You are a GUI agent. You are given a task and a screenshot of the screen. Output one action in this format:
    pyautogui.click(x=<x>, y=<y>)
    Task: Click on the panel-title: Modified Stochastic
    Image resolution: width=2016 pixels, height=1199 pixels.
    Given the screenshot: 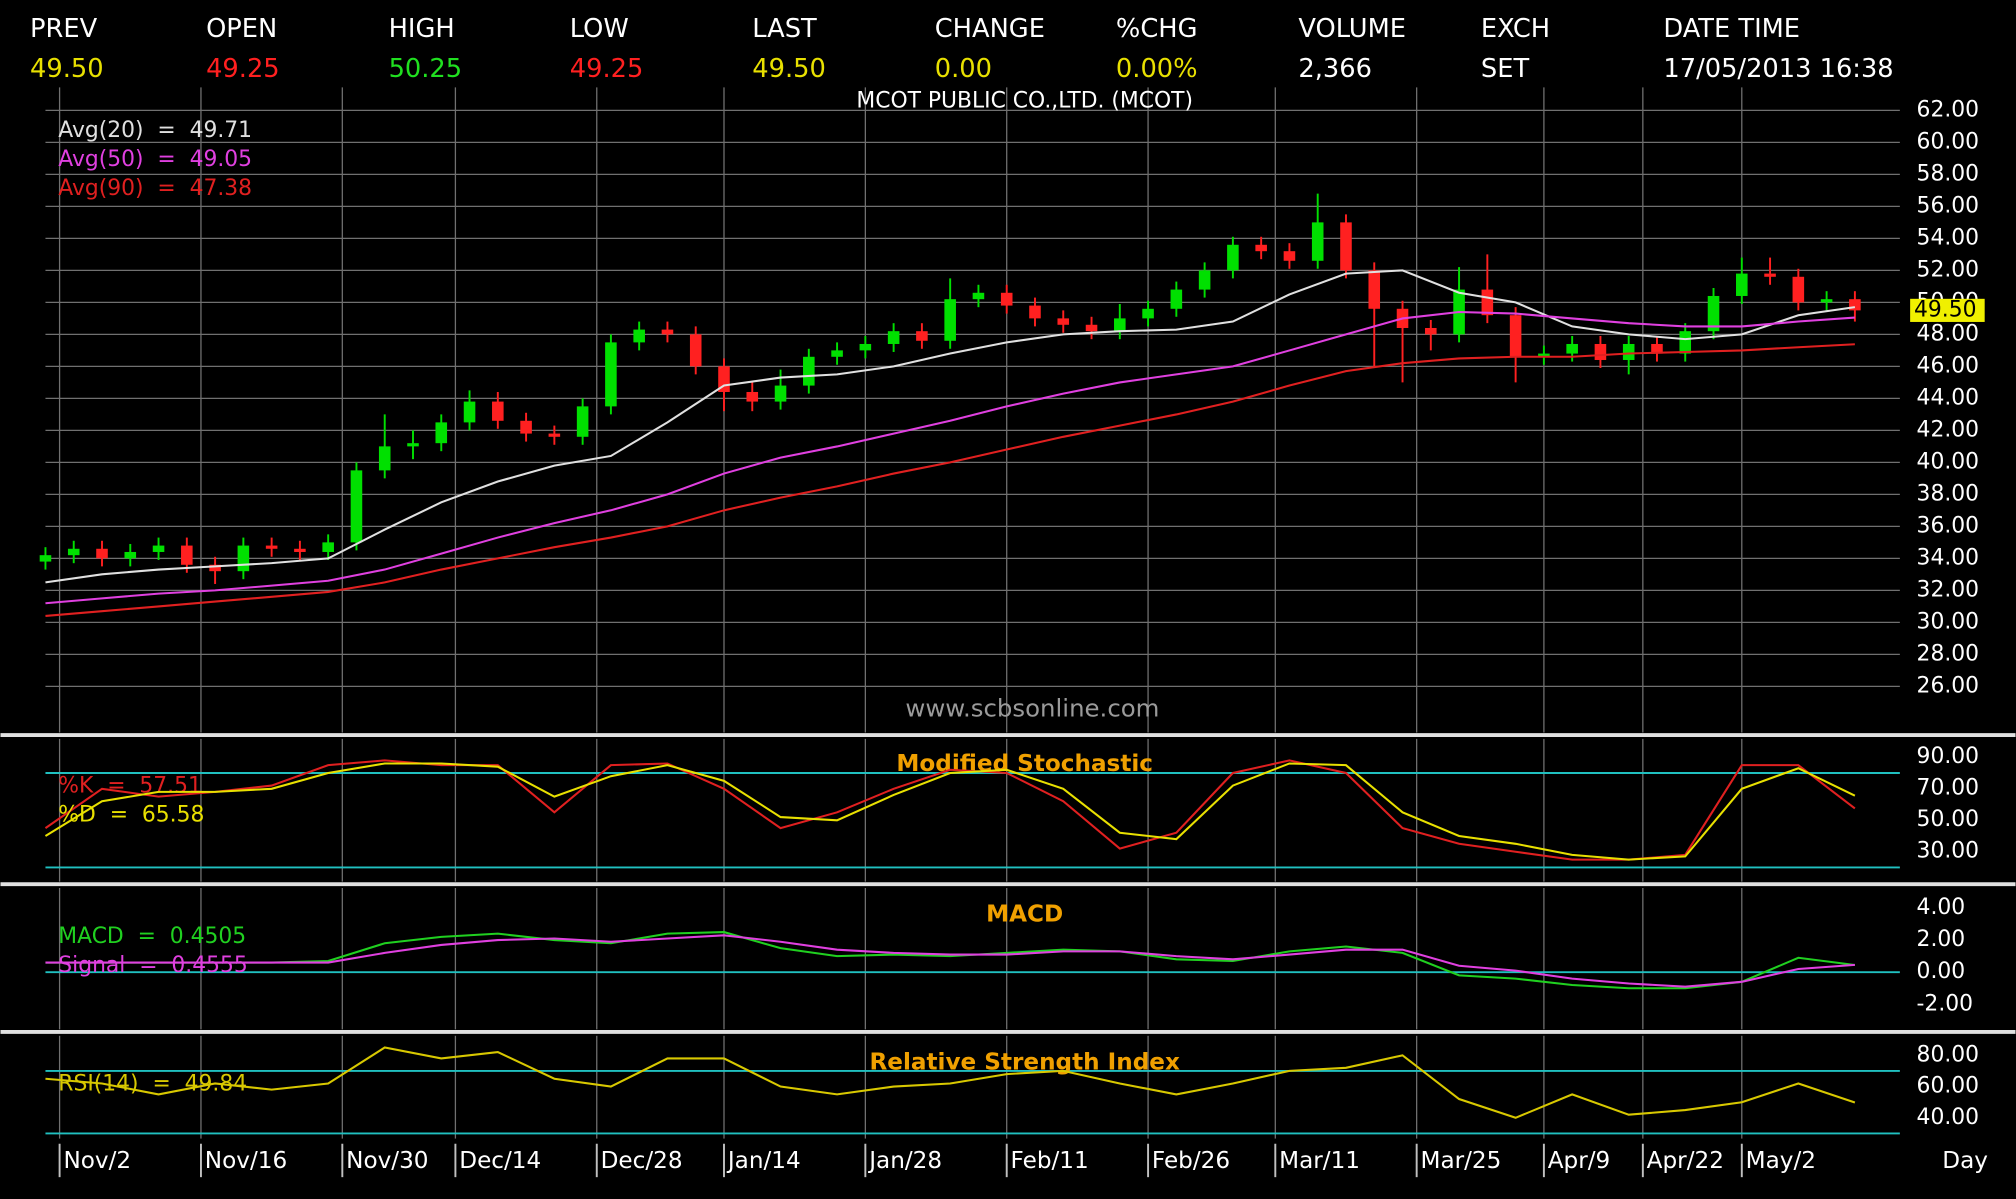 What is the action you would take?
    pyautogui.click(x=1024, y=764)
    